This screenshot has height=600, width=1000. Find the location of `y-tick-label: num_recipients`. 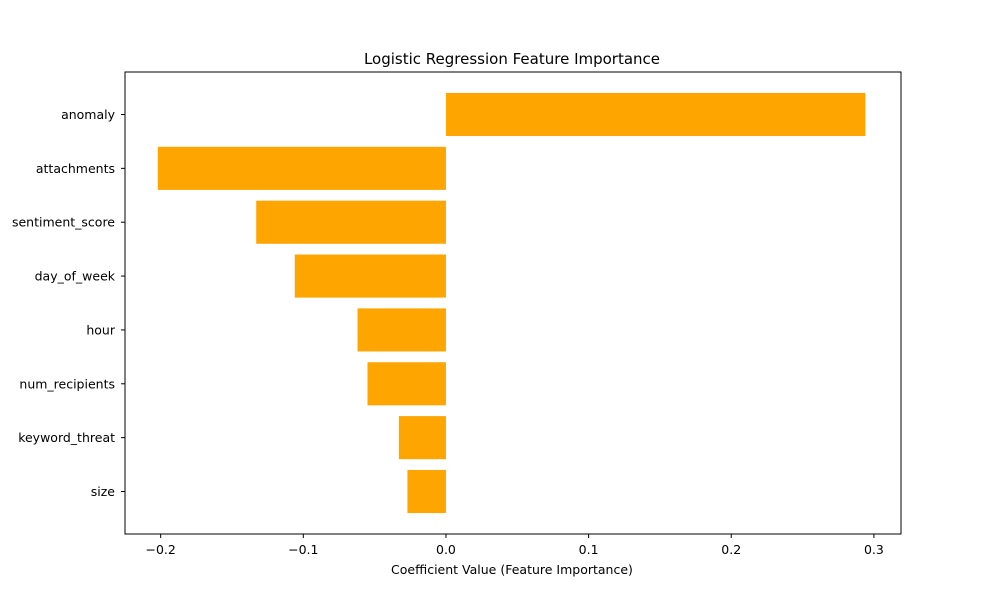

y-tick-label: num_recipients is located at coordinates (67, 383).